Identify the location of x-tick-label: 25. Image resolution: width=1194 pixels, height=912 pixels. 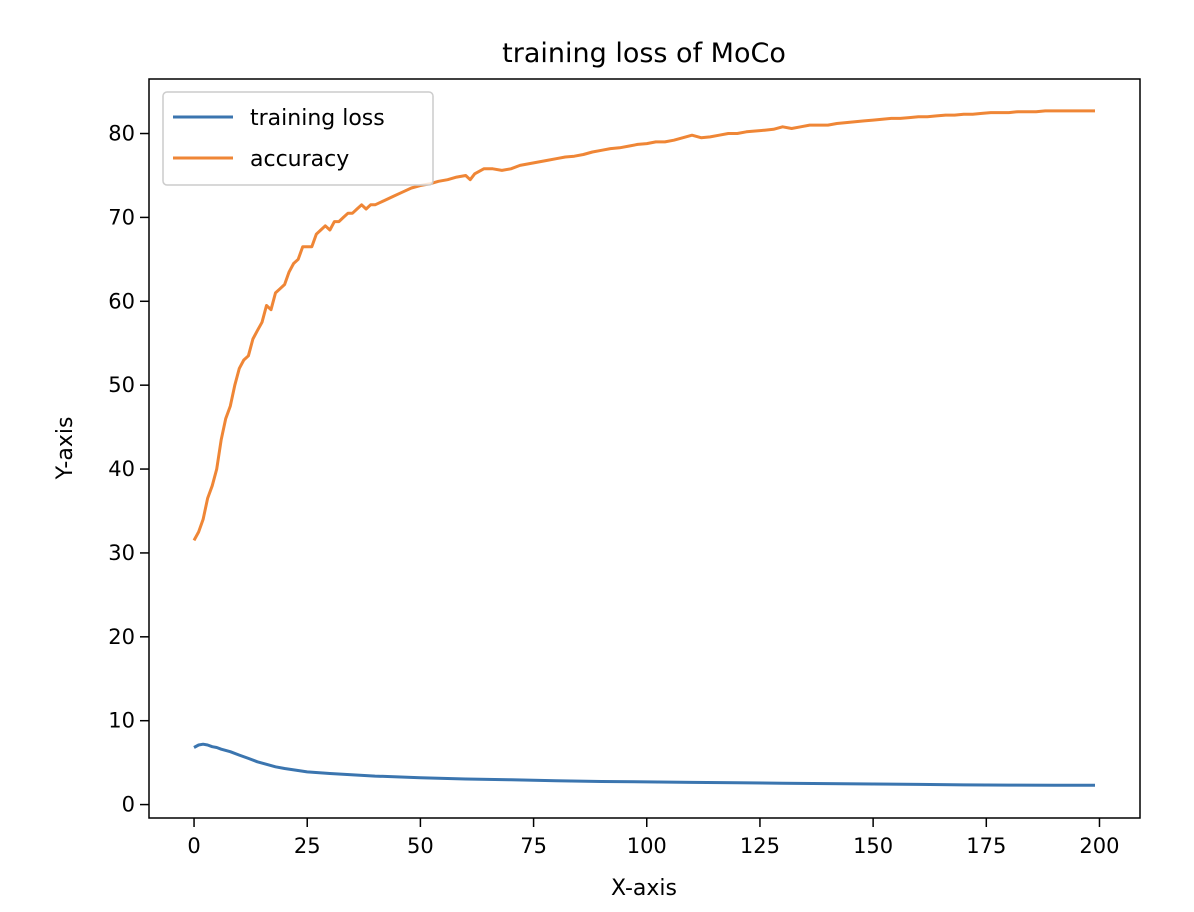
(307, 846).